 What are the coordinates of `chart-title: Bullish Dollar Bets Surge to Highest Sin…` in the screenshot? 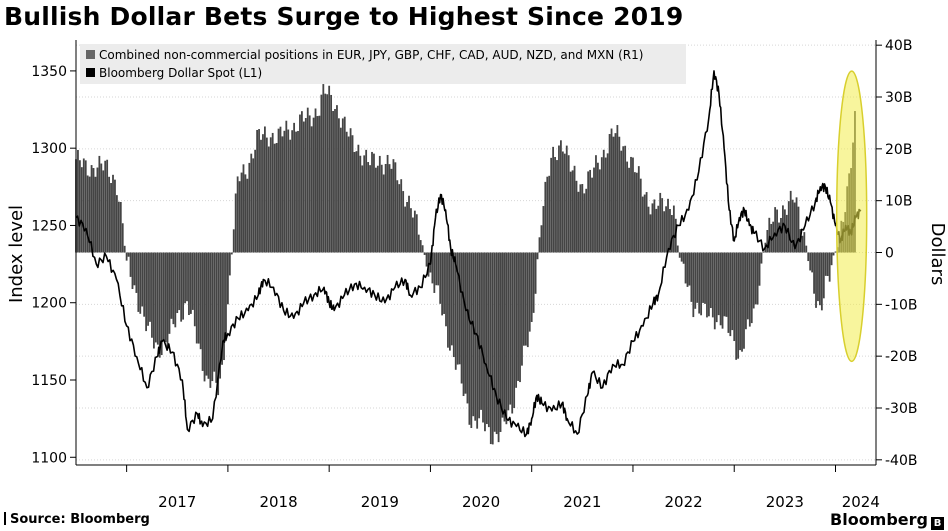 It's located at (344, 16).